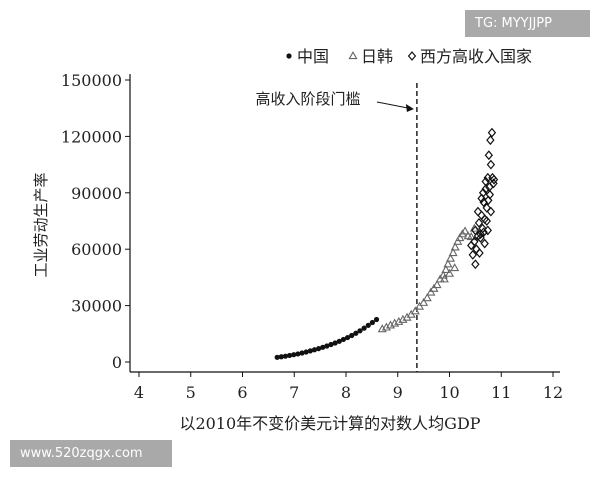 The height and width of the screenshot is (480, 600). I want to click on watermark-top: TG: MYYJJPP, so click(527, 23).